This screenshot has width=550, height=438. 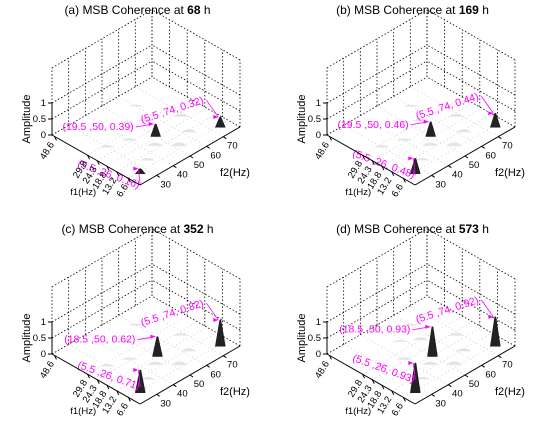 What do you see at coordinates (121, 229) in the screenshot?
I see `panel-title-prefix: (c) MSB Coherence at` at bounding box center [121, 229].